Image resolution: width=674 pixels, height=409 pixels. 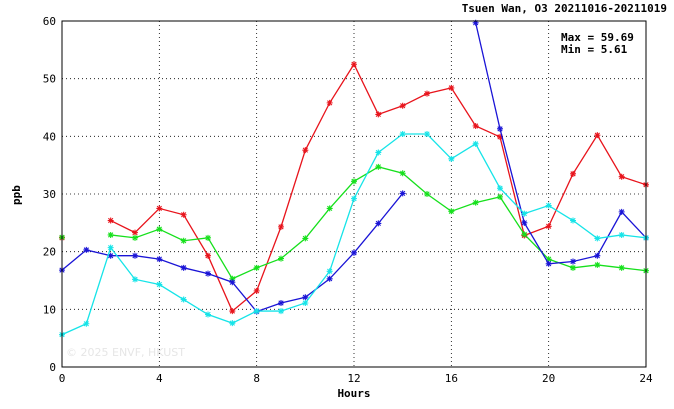 I want to click on x-tick-label: 4, so click(x=159, y=378).